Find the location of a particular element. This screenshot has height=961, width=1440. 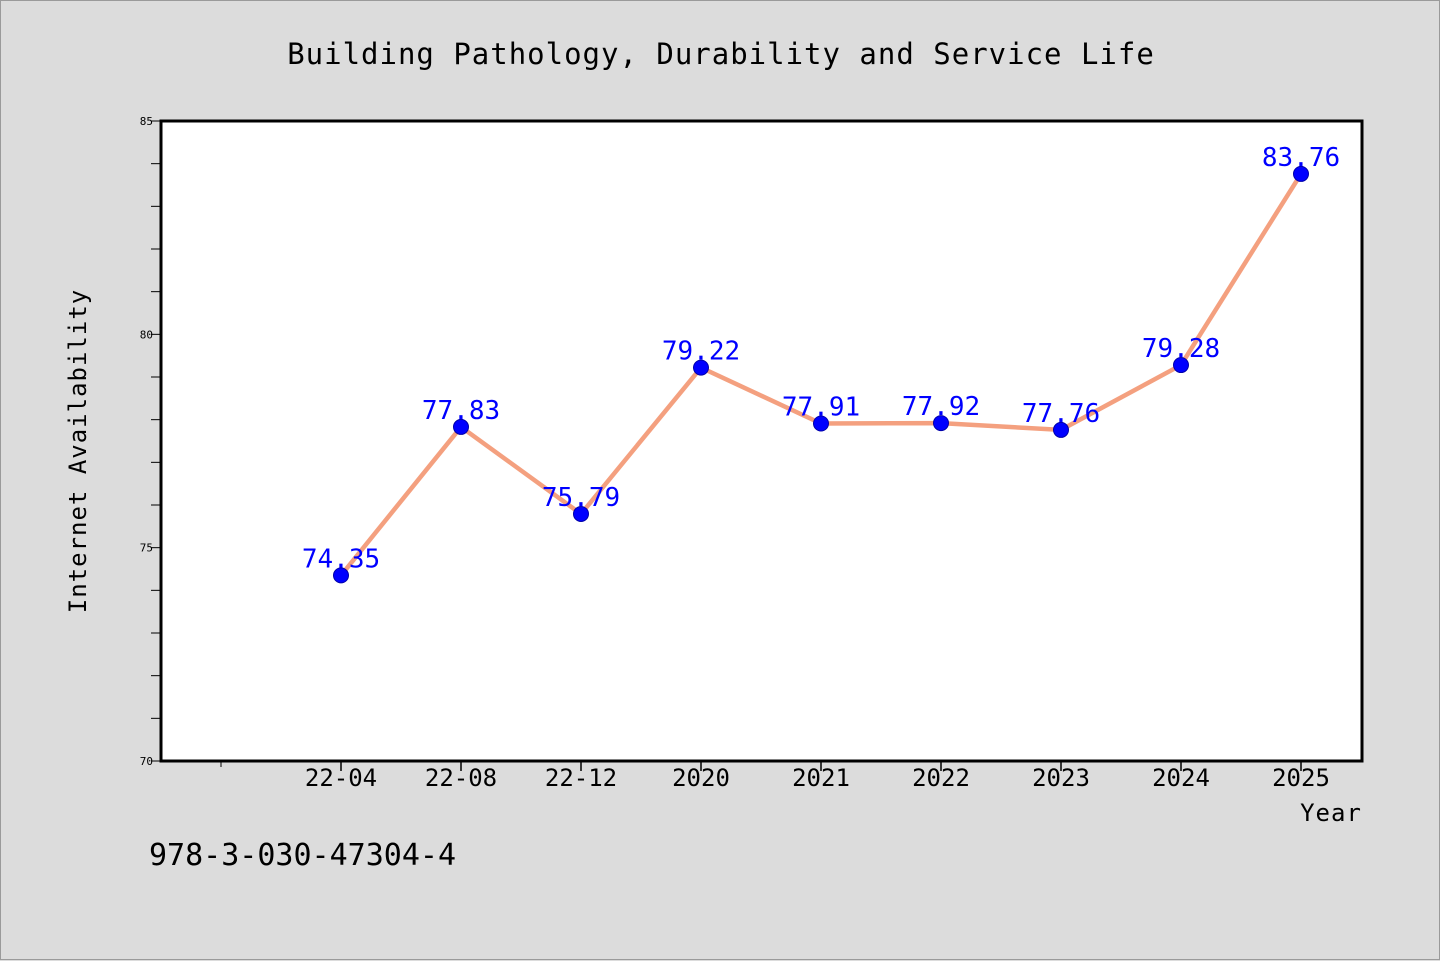

y-axis-label: Internet Availability is located at coordinates (78, 451).